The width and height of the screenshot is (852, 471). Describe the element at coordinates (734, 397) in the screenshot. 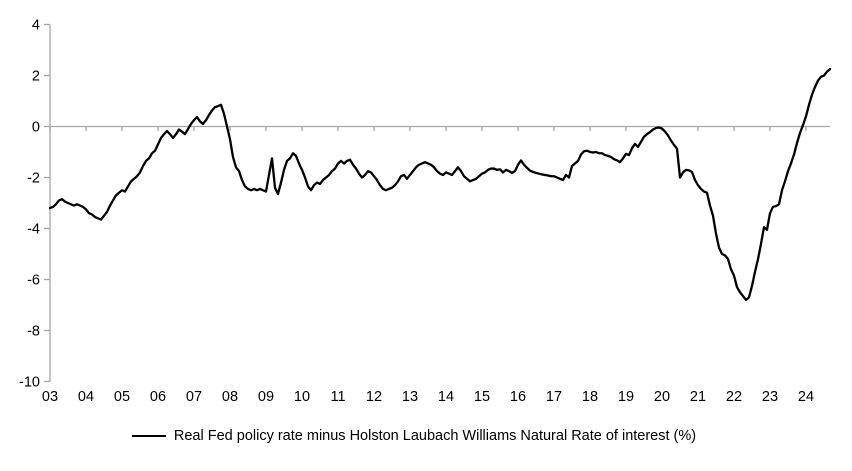

I see `svg-text: 22` at that location.